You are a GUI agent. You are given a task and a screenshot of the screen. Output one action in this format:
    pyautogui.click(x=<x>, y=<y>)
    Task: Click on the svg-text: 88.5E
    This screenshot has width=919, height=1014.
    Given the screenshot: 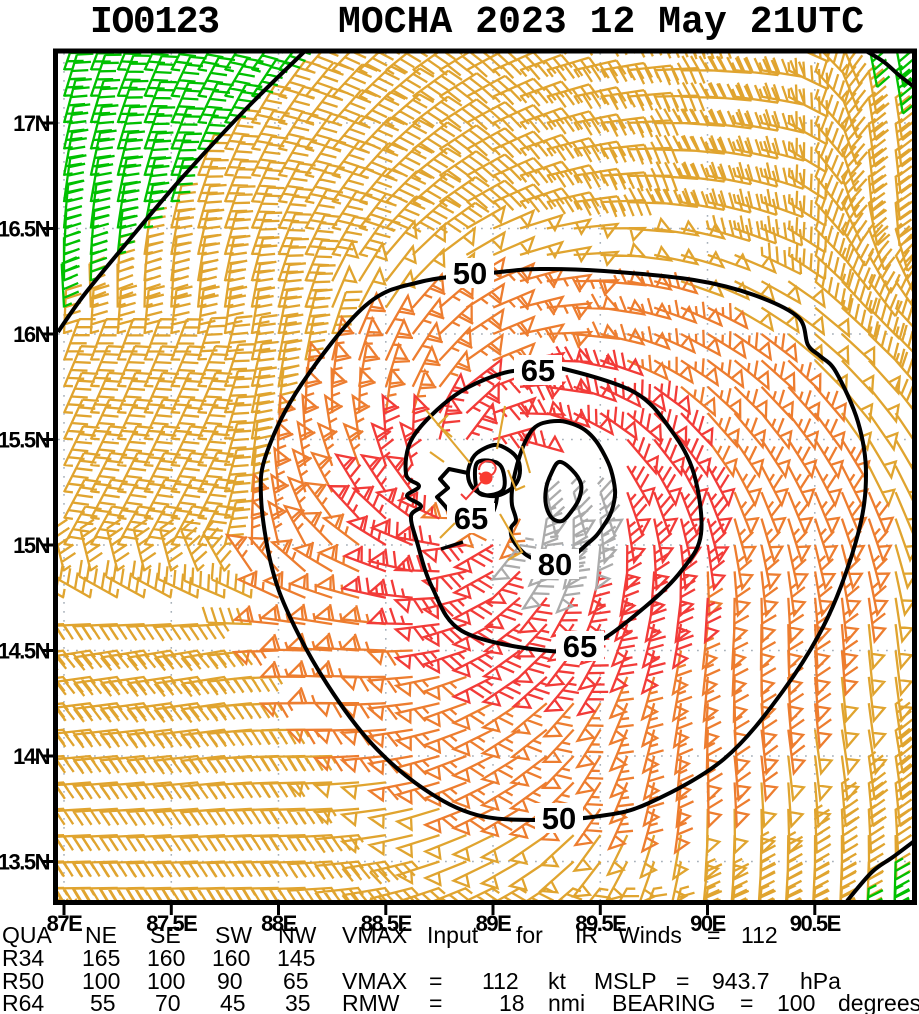 What is the action you would take?
    pyautogui.click(x=386, y=923)
    